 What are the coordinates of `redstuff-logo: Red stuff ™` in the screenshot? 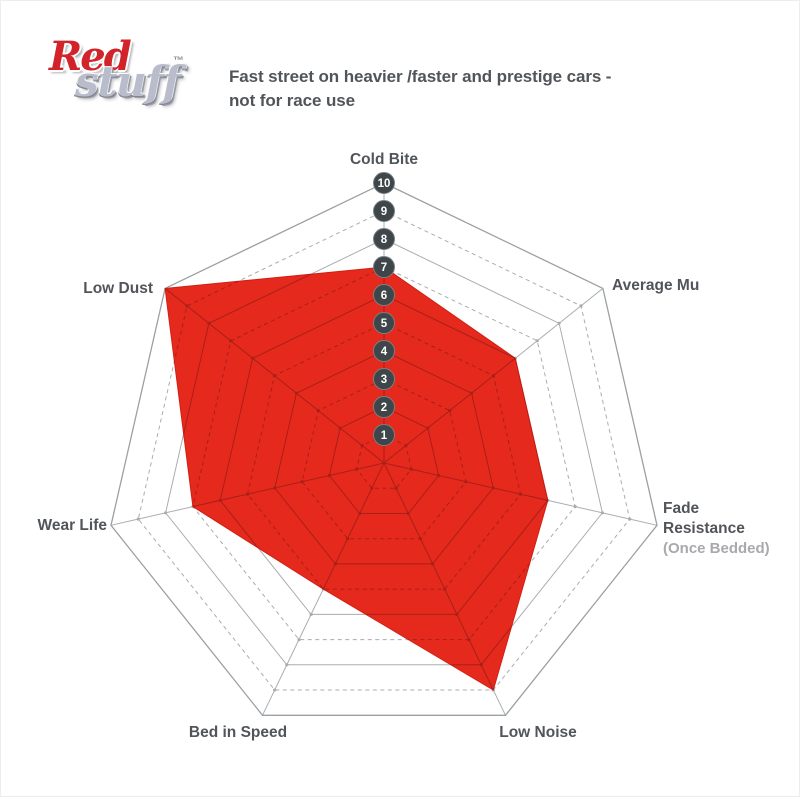 It's located at (127, 81).